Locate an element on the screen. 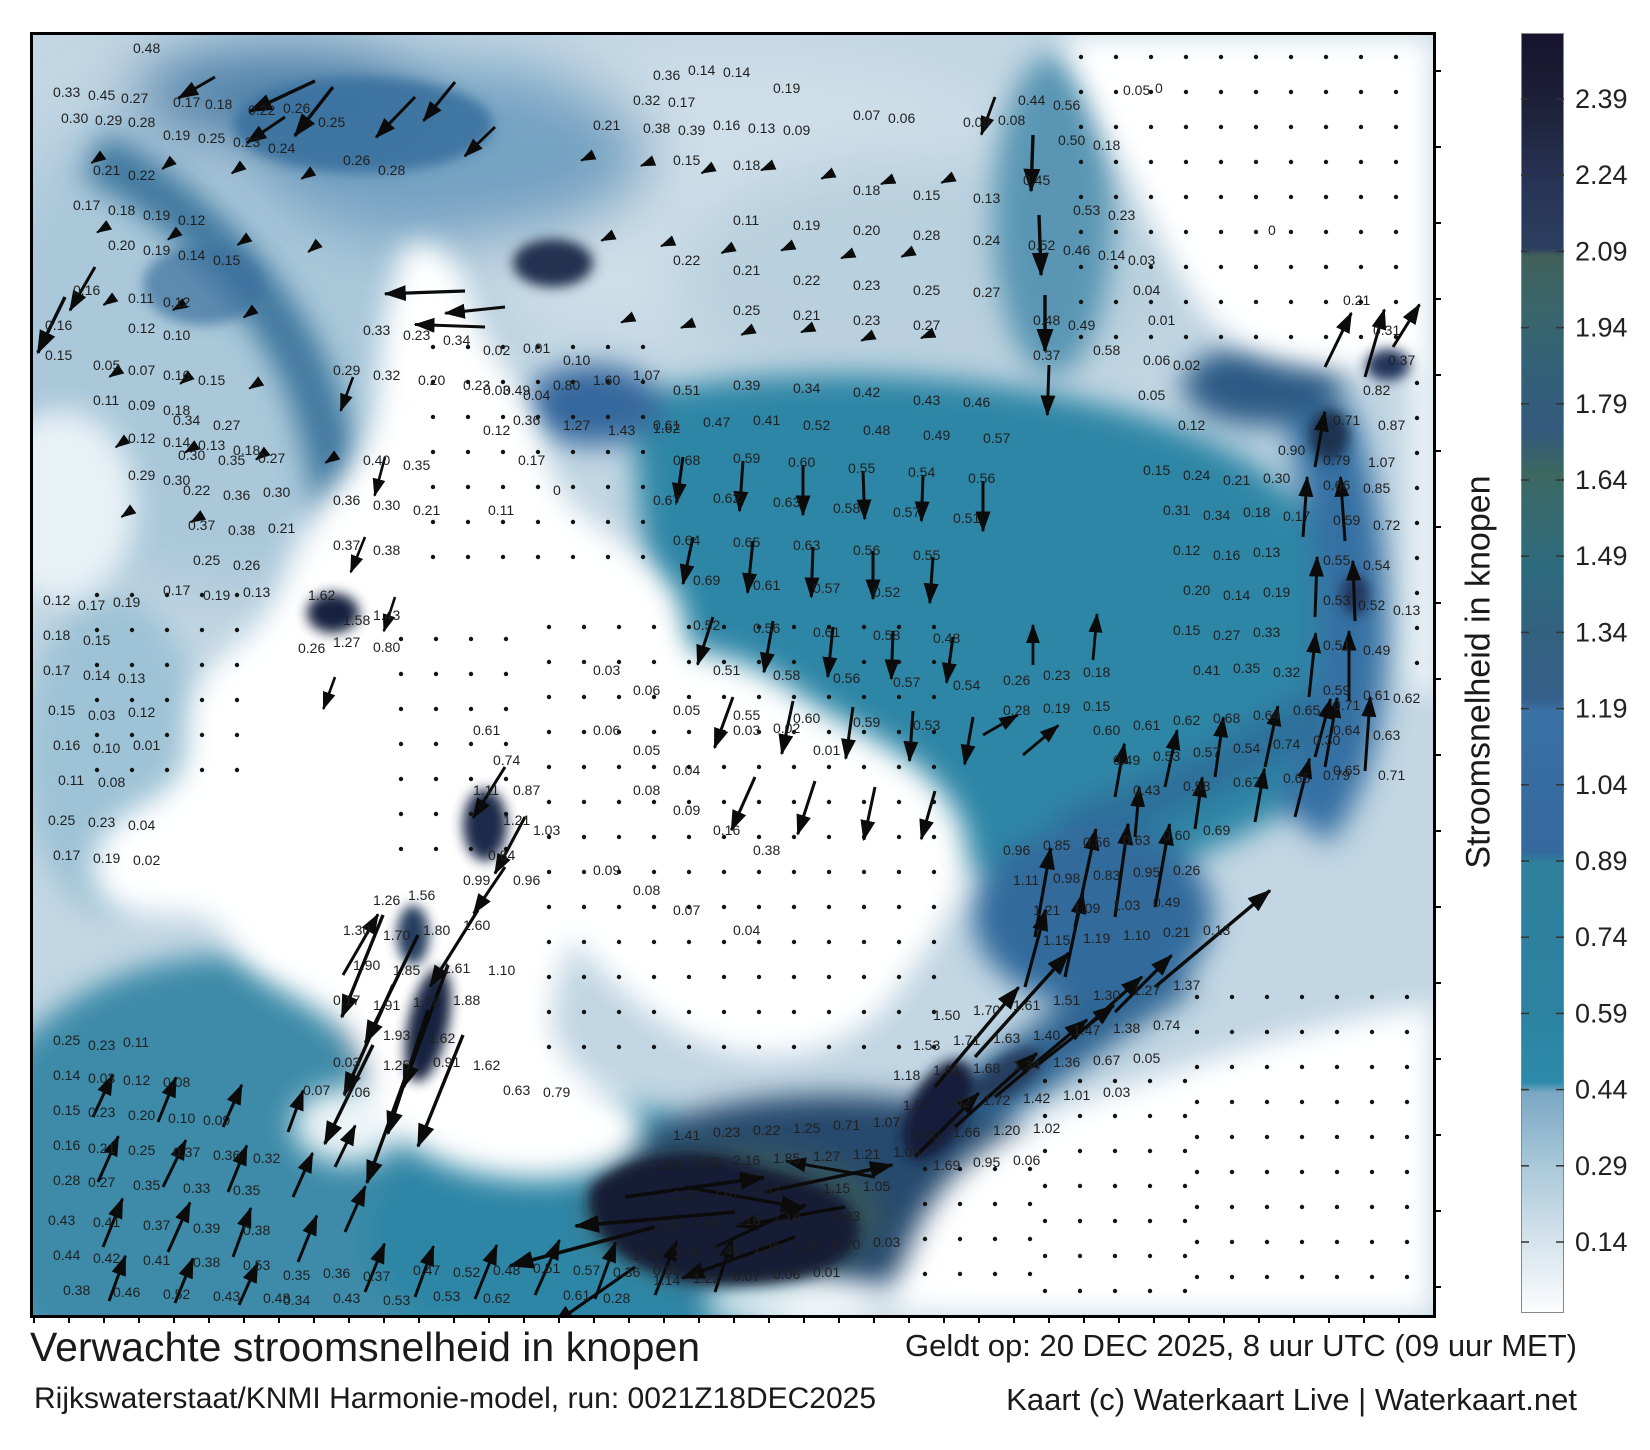 Image resolution: width=1650 pixels, height=1450 pixels. speed-label: 0.12 is located at coordinates (56, 600).